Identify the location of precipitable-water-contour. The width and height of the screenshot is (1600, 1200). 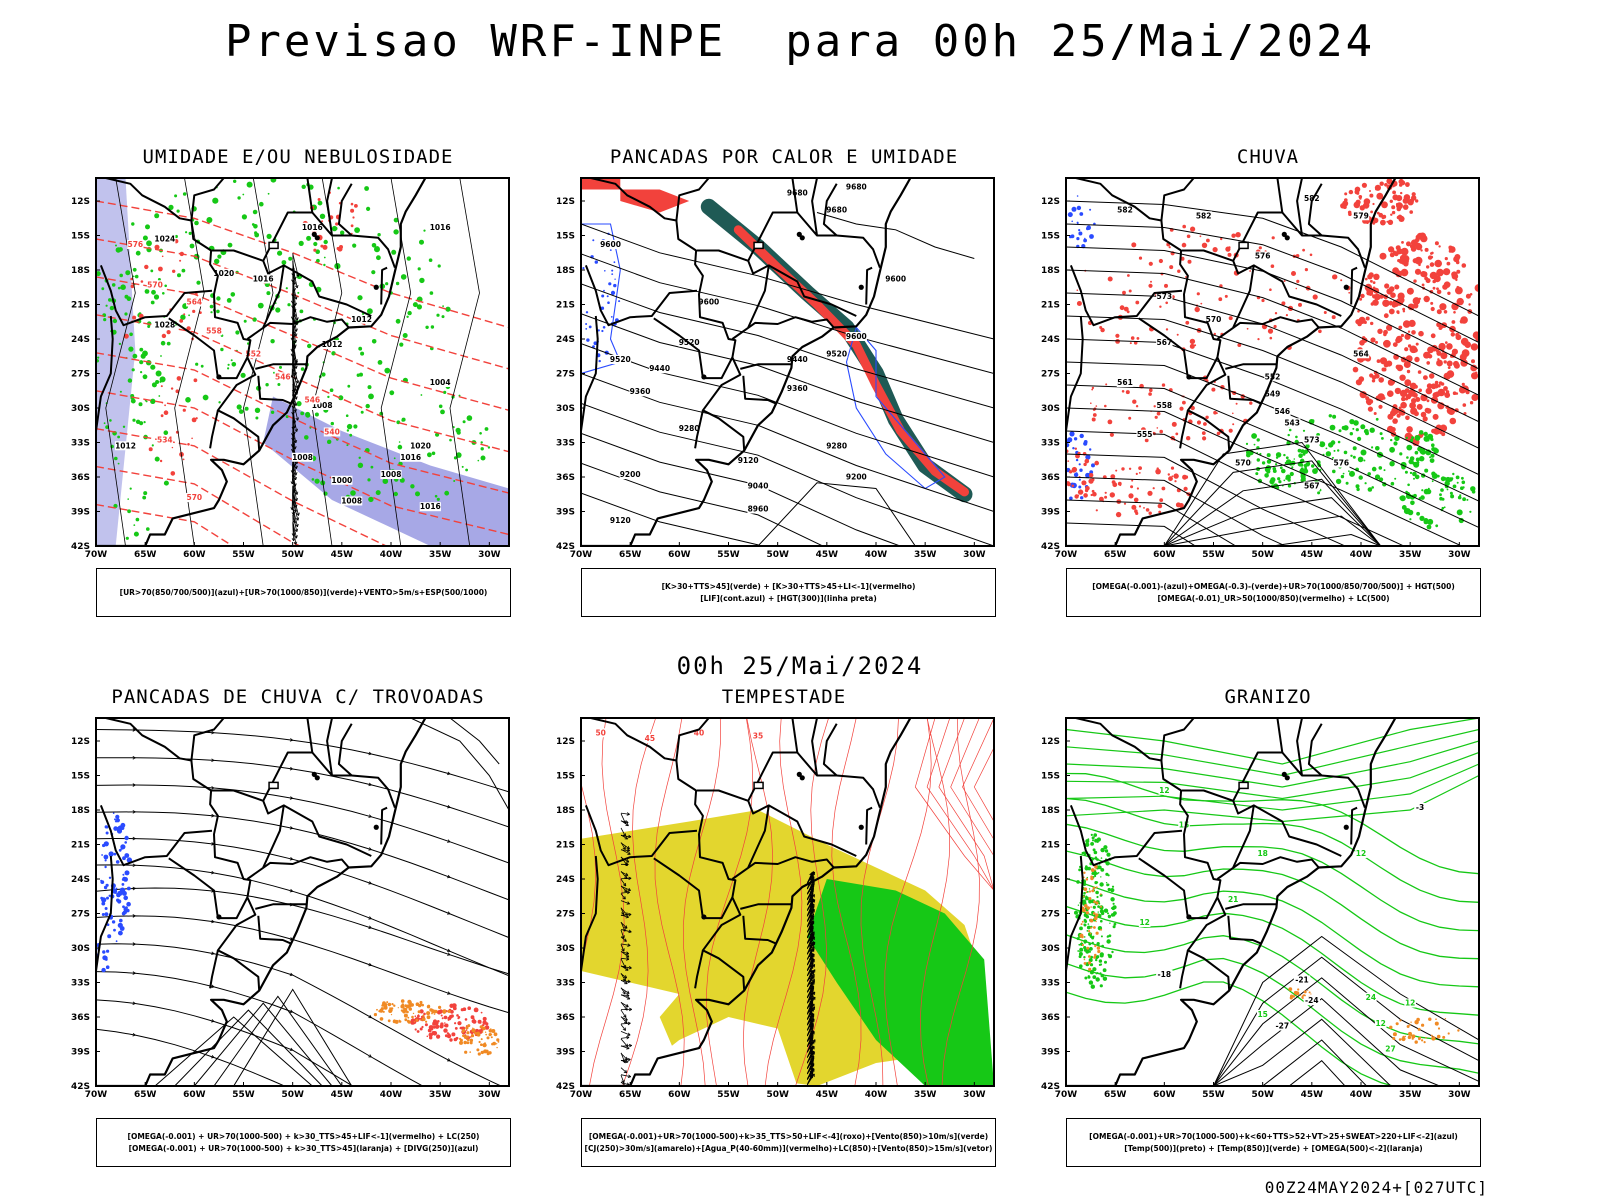
(846, 902).